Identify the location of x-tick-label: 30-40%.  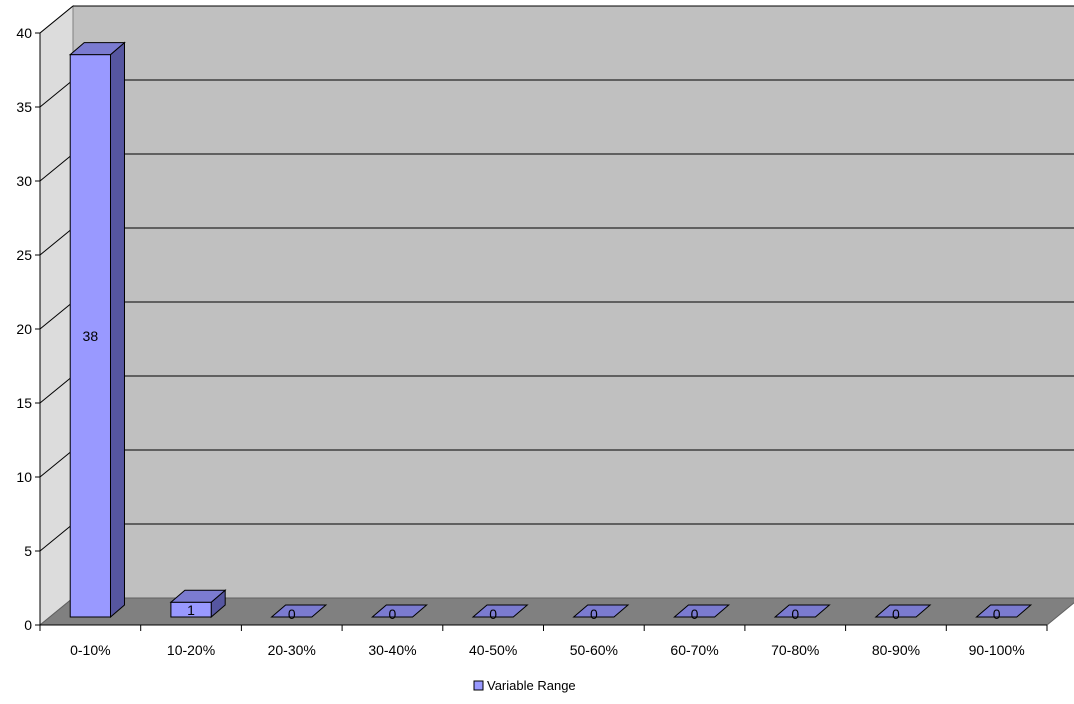
(392, 650).